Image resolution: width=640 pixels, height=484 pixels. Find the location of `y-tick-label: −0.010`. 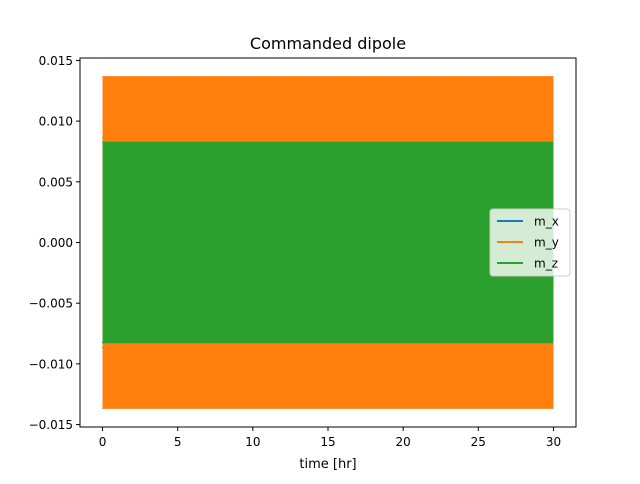

y-tick-label: −0.010 is located at coordinates (51, 364).